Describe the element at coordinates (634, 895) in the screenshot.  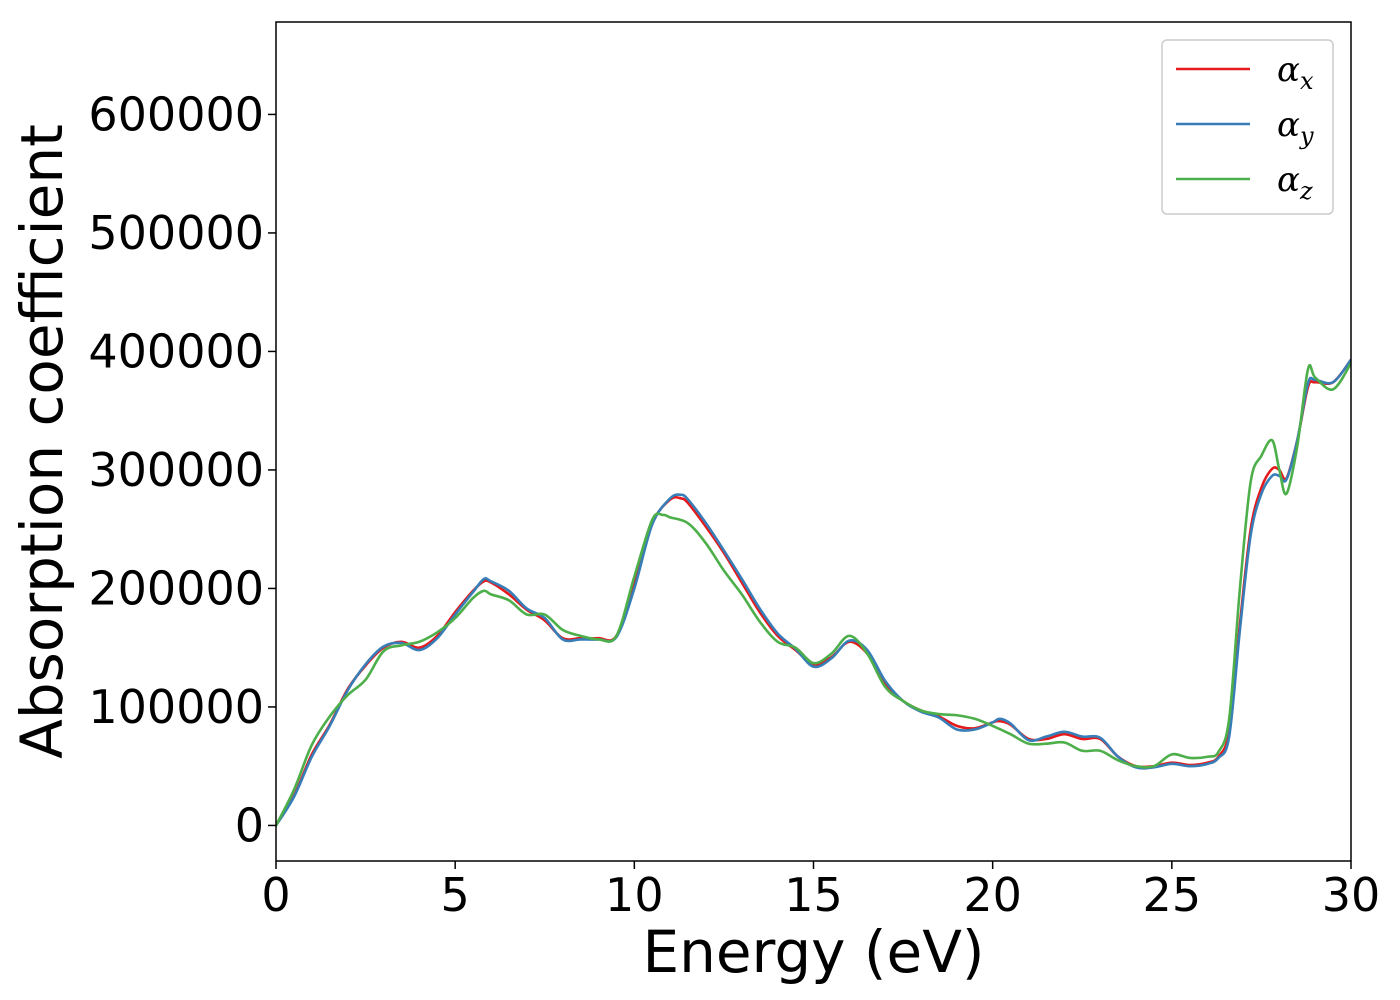
I see `x-tick-label: 10` at that location.